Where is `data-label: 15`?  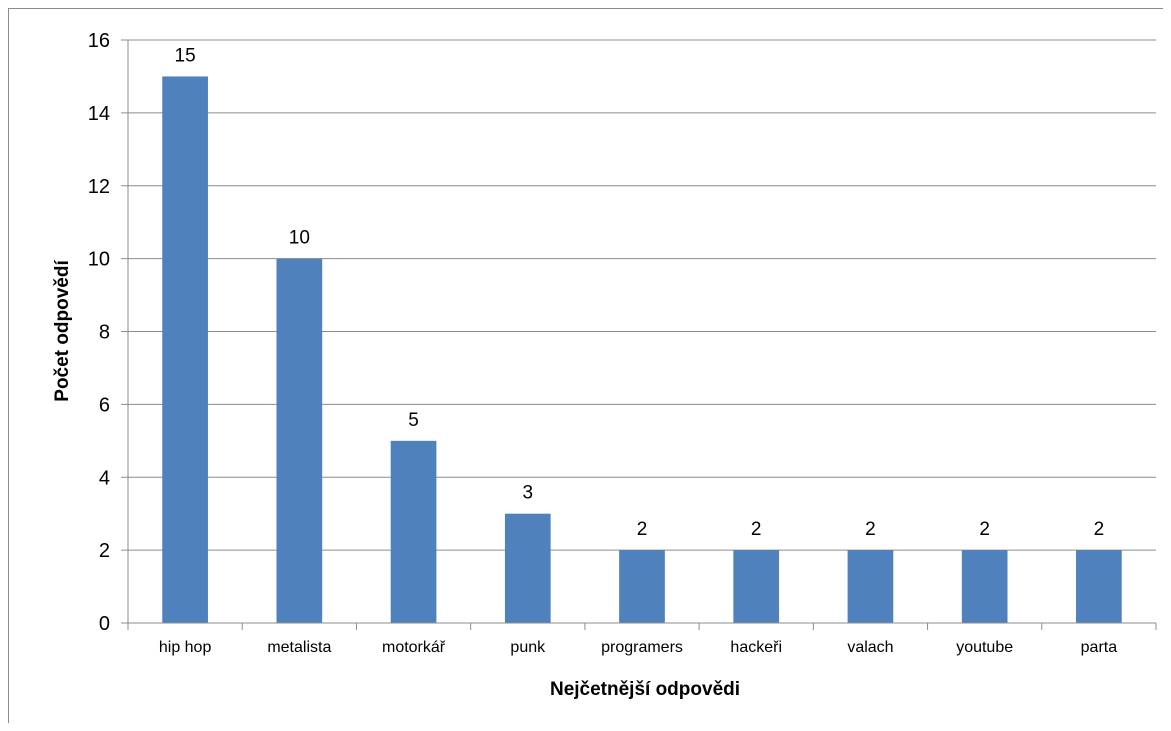 data-label: 15 is located at coordinates (185, 55).